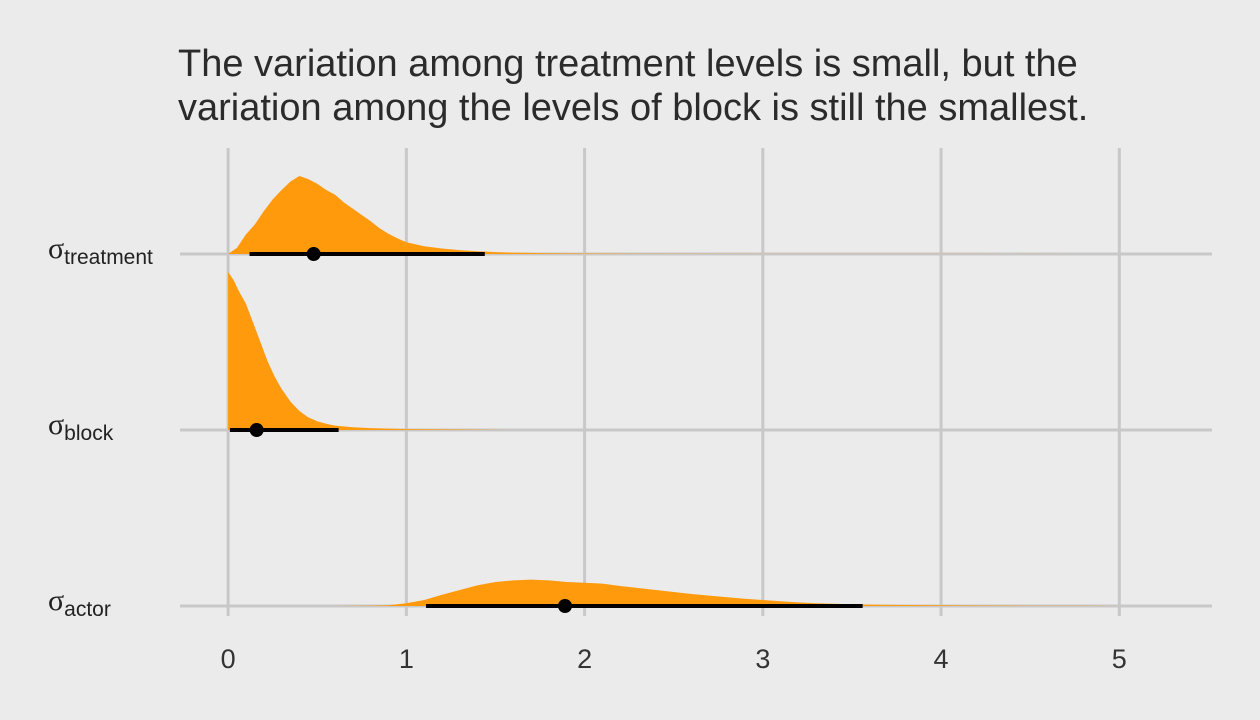 The width and height of the screenshot is (1260, 720). I want to click on y-label-block: σblock, so click(81, 426).